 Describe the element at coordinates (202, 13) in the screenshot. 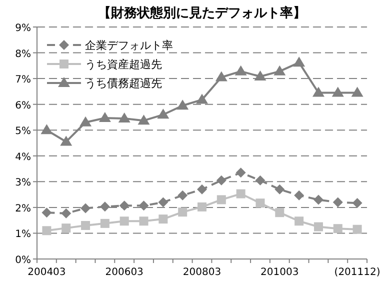

I see `chart-title: 【財務状態別に見たデフォルト率】` at that location.